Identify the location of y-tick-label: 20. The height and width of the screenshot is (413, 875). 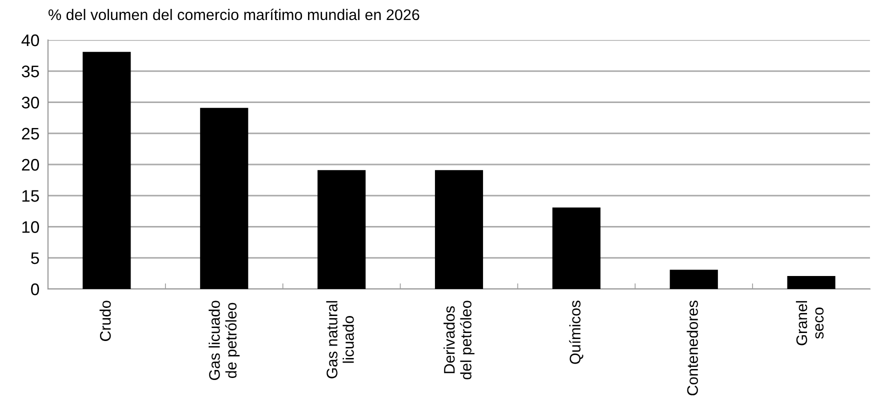
(31, 164).